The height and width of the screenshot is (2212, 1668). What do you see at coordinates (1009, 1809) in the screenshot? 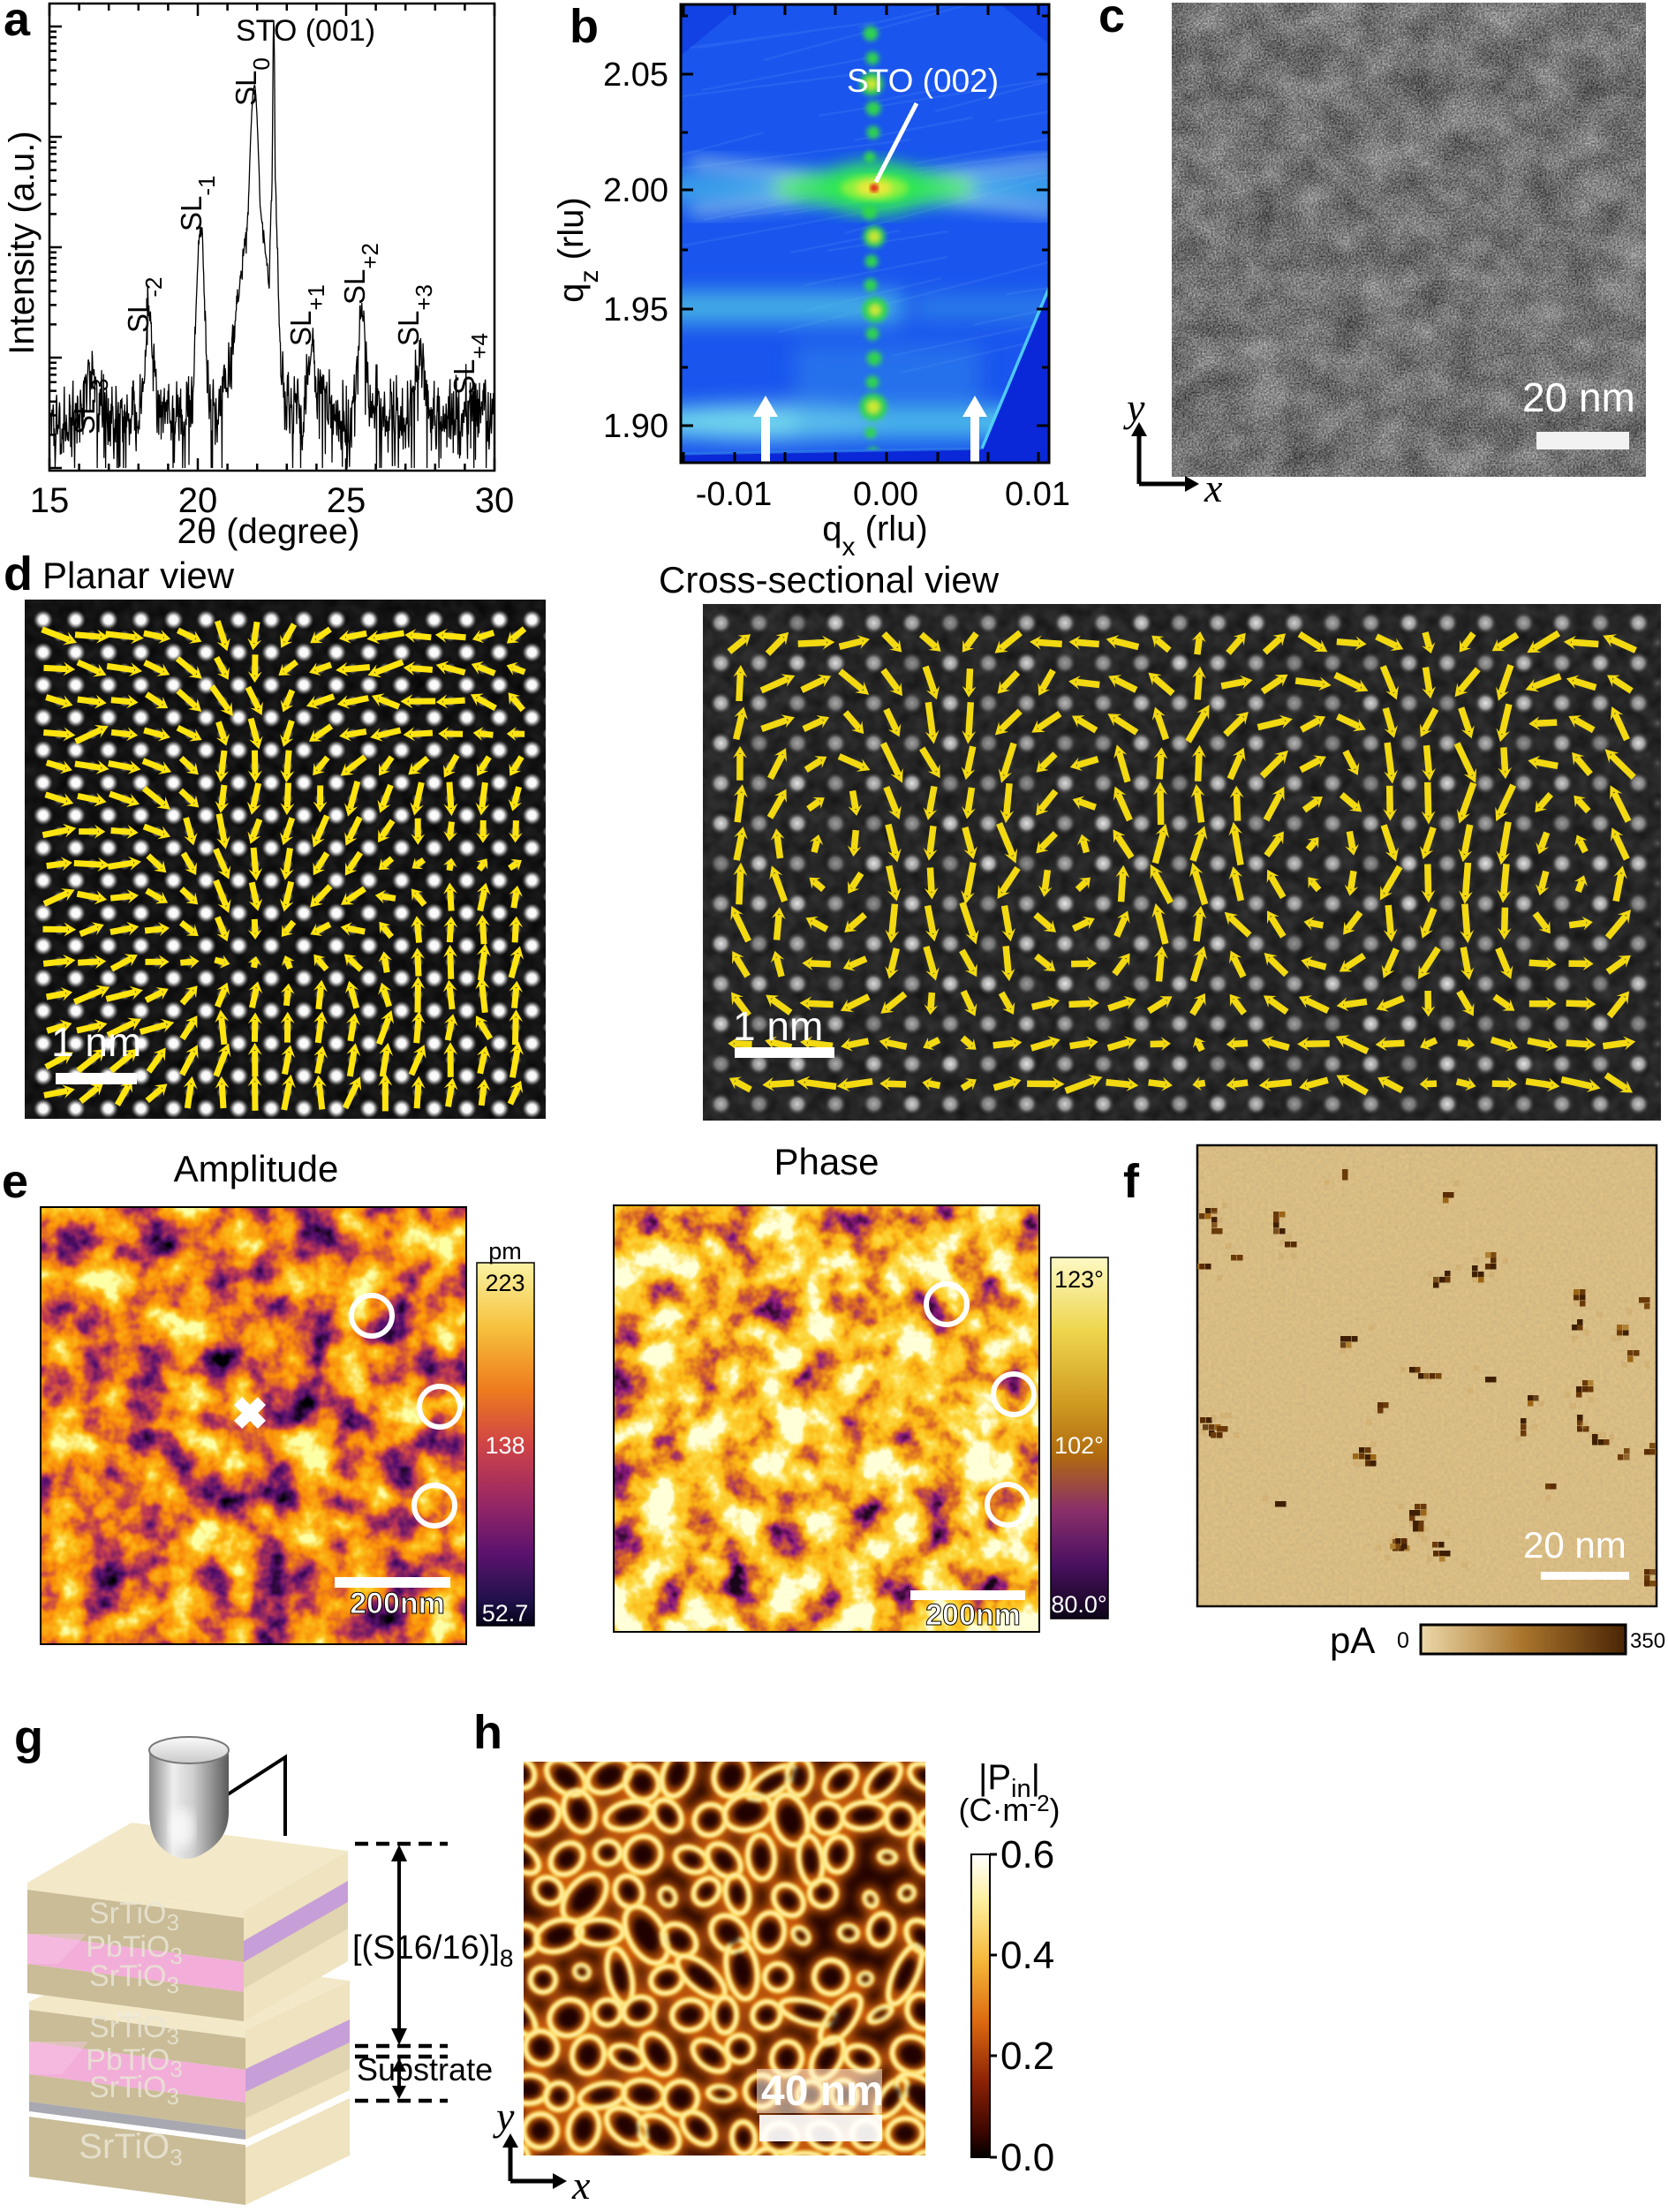
I see `svg-text: (C·m-2)` at bounding box center [1009, 1809].